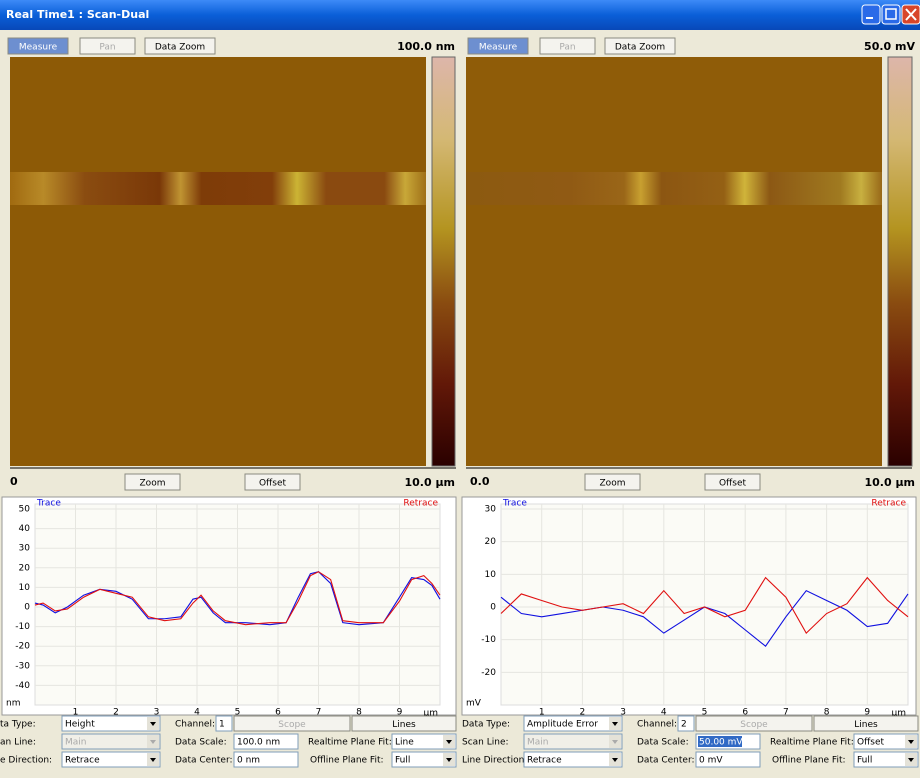 This screenshot has width=920, height=778. What do you see at coordinates (22, 666) in the screenshot?
I see `y-tick-label: -30` at bounding box center [22, 666].